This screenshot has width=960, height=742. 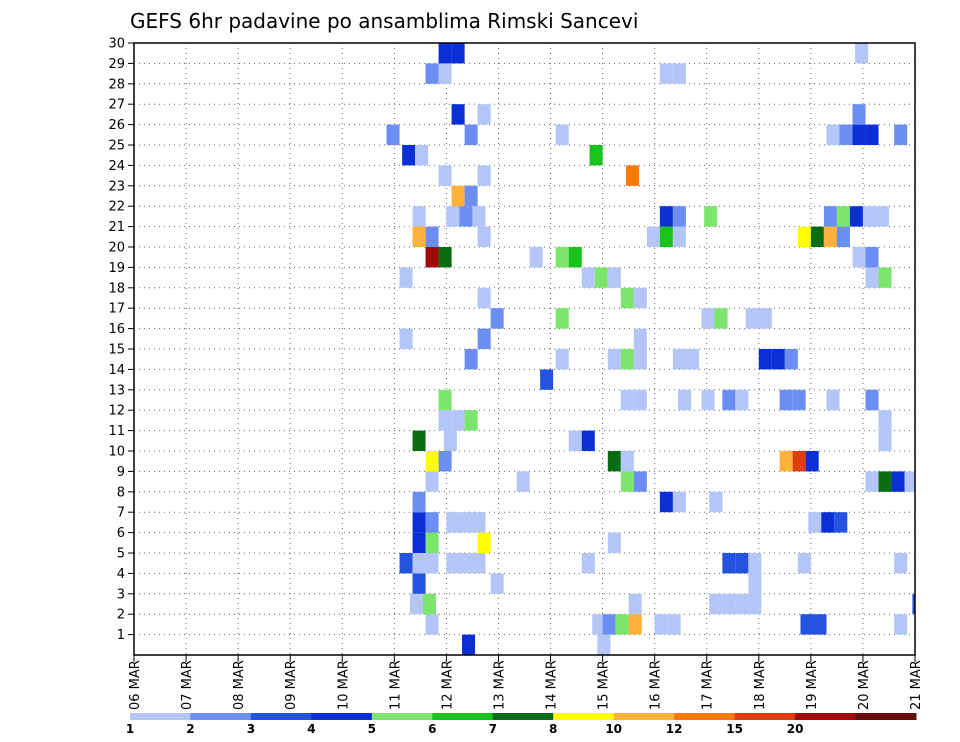 I want to click on y-tick-label: 25, so click(x=116, y=146).